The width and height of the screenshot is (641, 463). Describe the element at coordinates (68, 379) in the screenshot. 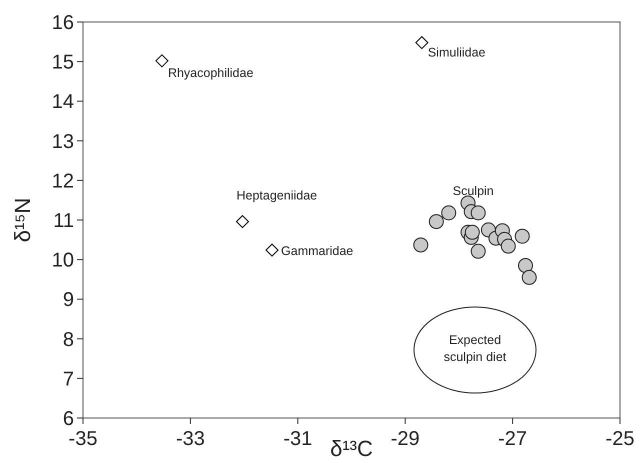

I see `y-tick-label: 7` at that location.